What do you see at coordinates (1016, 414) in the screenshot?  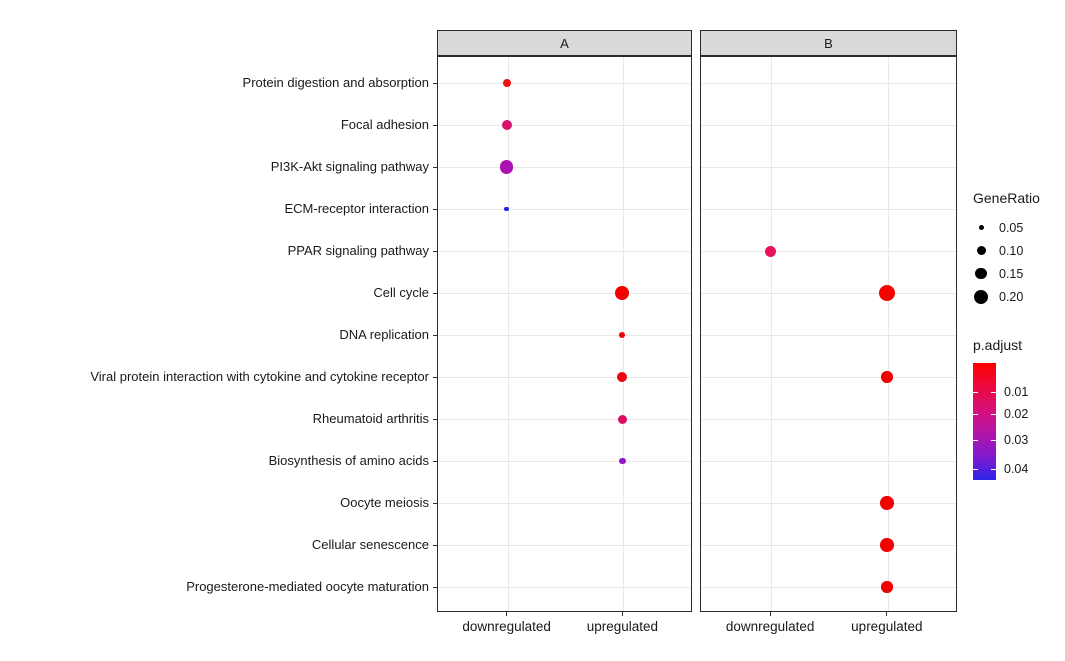 I see `p-adjust-colorbar-label: 0.02` at bounding box center [1016, 414].